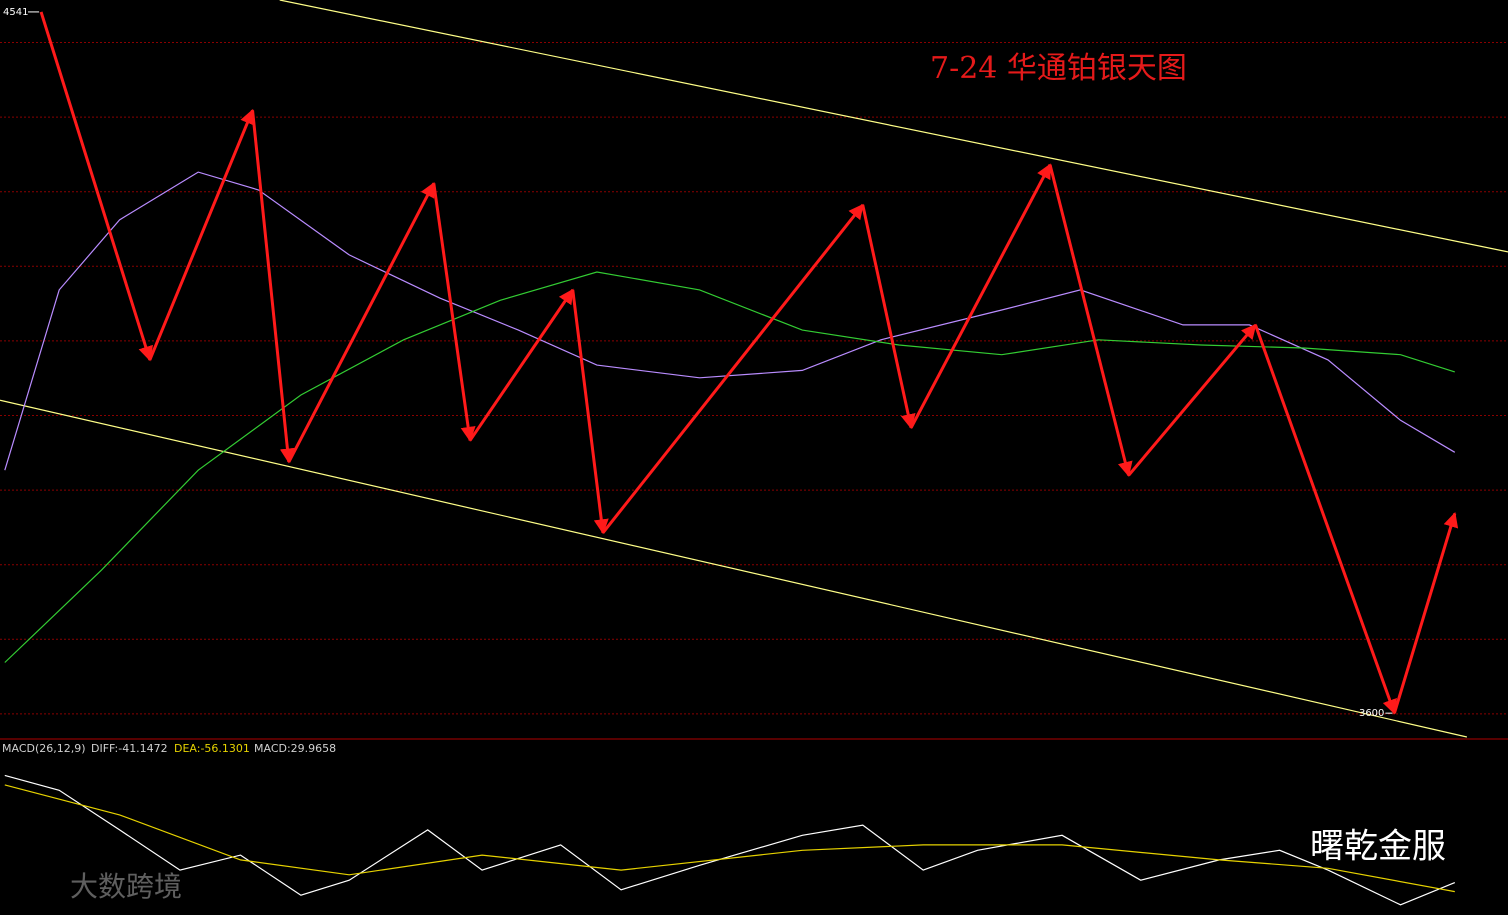  What do you see at coordinates (212, 748) in the screenshot?
I see `macd-readout: DEA:-56.1301` at bounding box center [212, 748].